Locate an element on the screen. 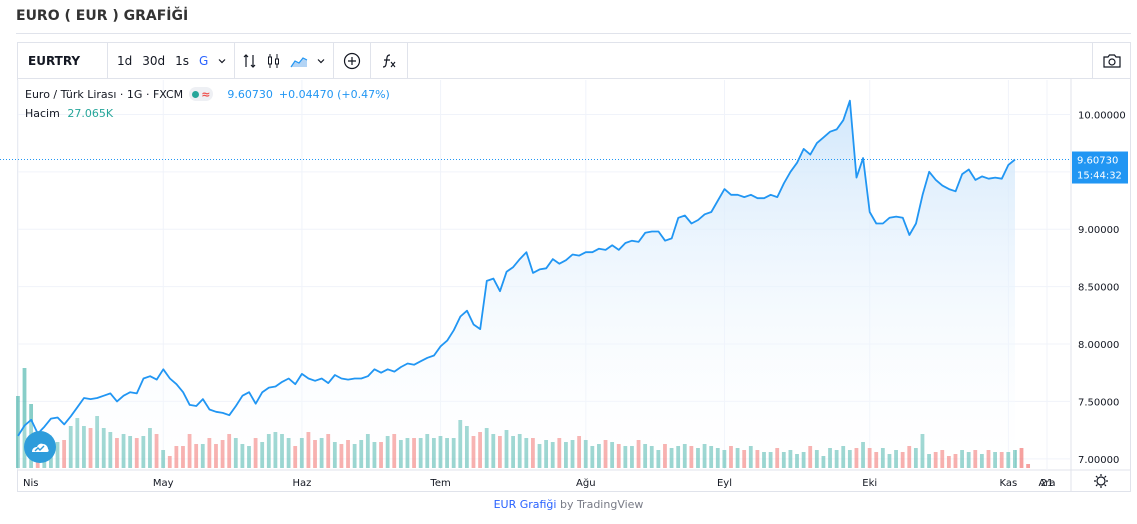 This screenshot has height=524, width=1137. tradingview-logo-icon is located at coordinates (40, 447).